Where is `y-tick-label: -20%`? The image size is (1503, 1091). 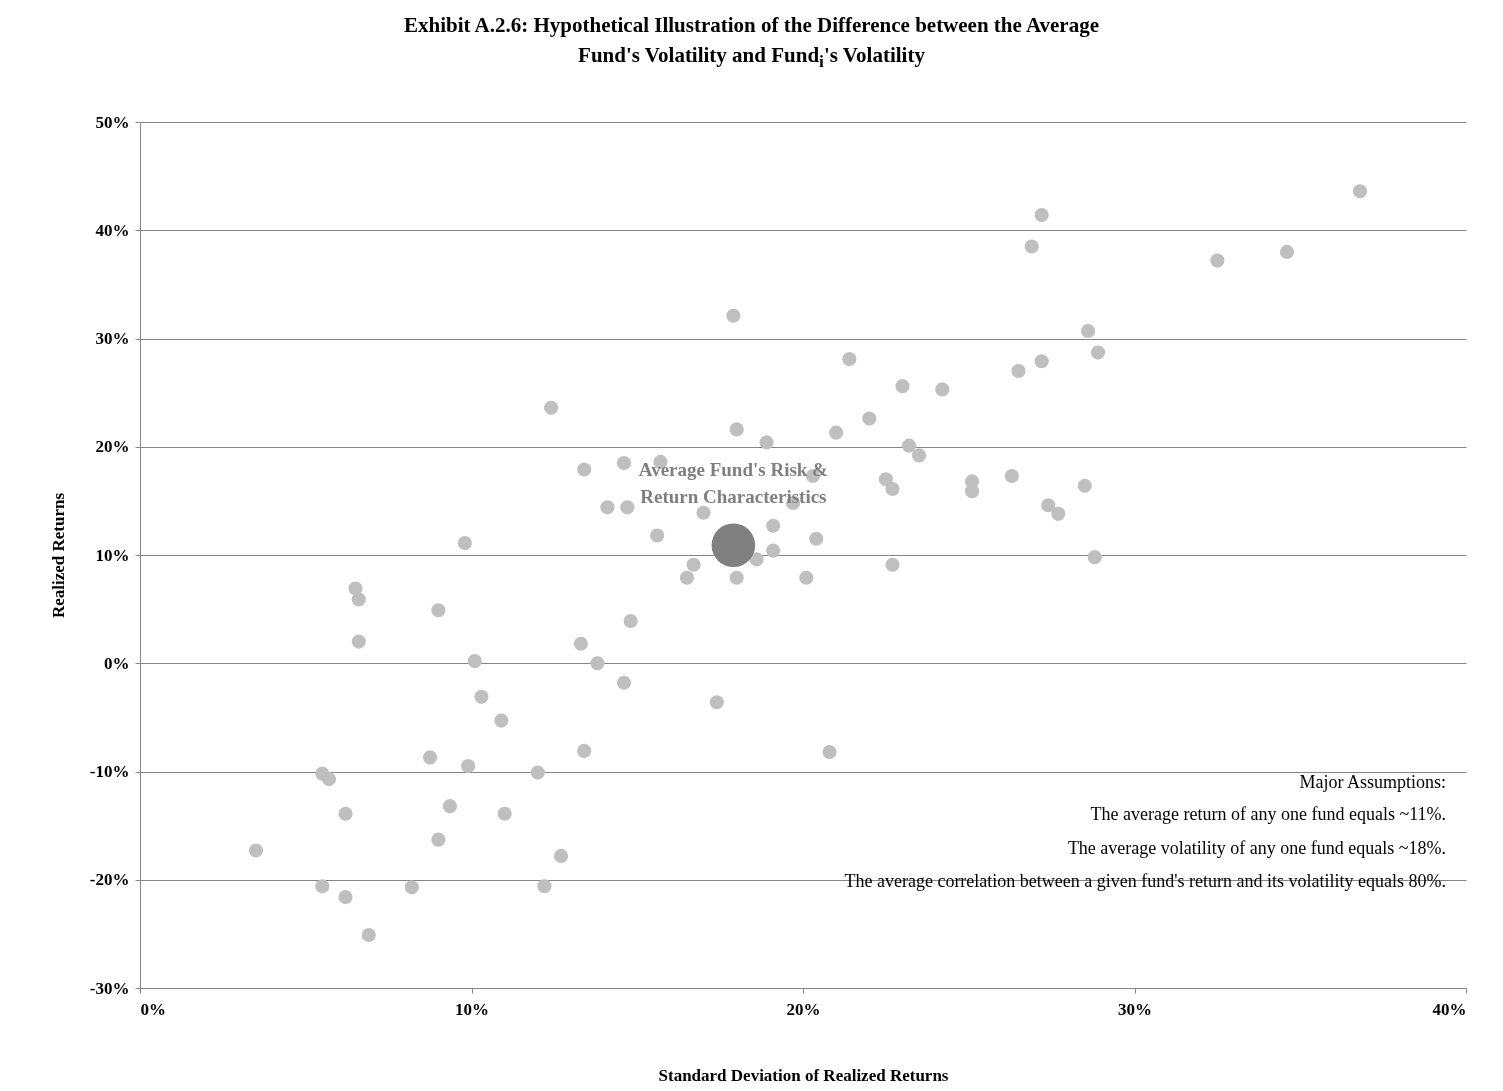
y-tick-label: -20% is located at coordinates (109, 880).